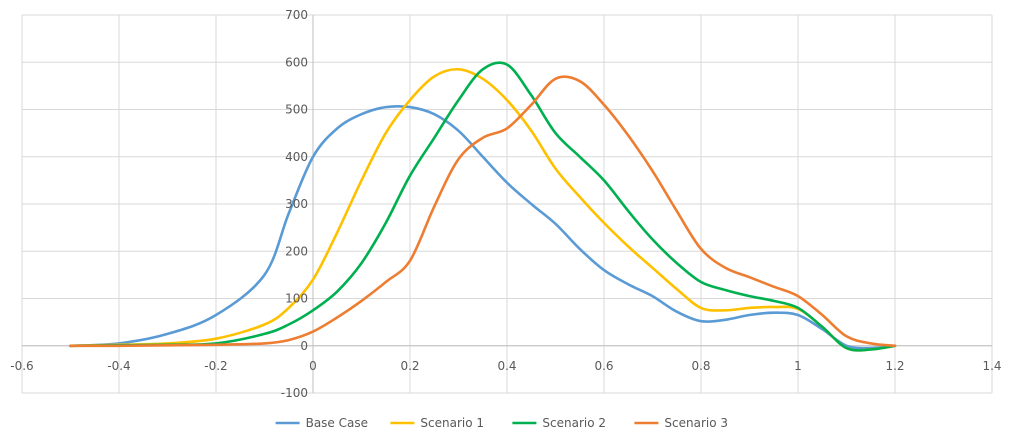 This screenshot has width=1012, height=436. What do you see at coordinates (296, 204) in the screenshot?
I see `y-tick-label: 300` at bounding box center [296, 204].